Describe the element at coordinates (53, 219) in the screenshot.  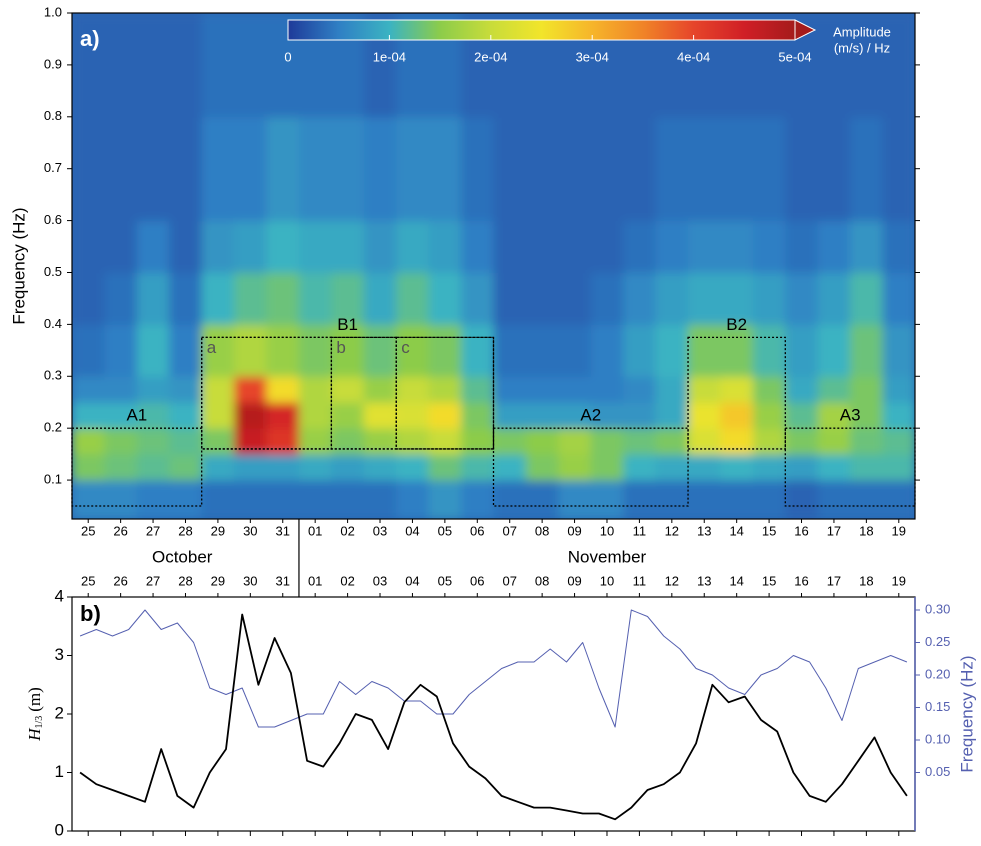
I see `y-tick-label: 0.6` at that location.